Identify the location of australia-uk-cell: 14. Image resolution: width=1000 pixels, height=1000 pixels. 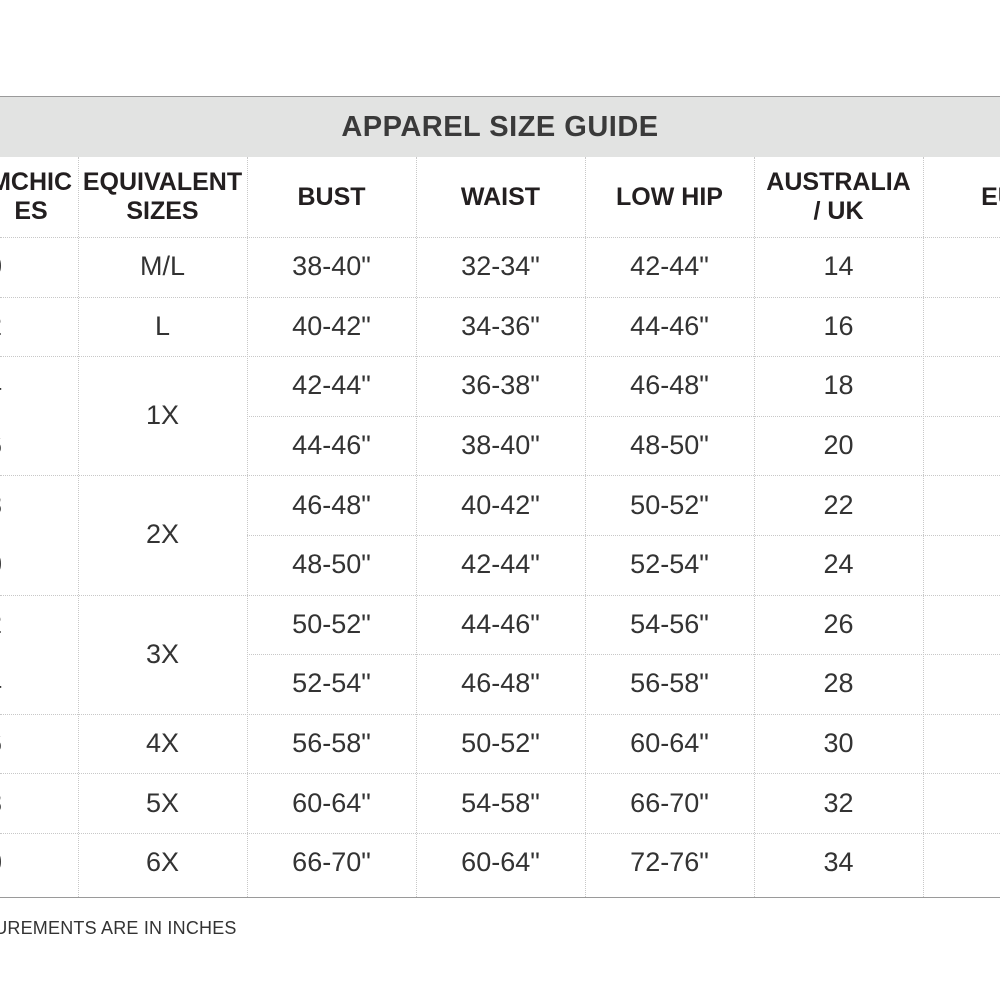
(838, 266).